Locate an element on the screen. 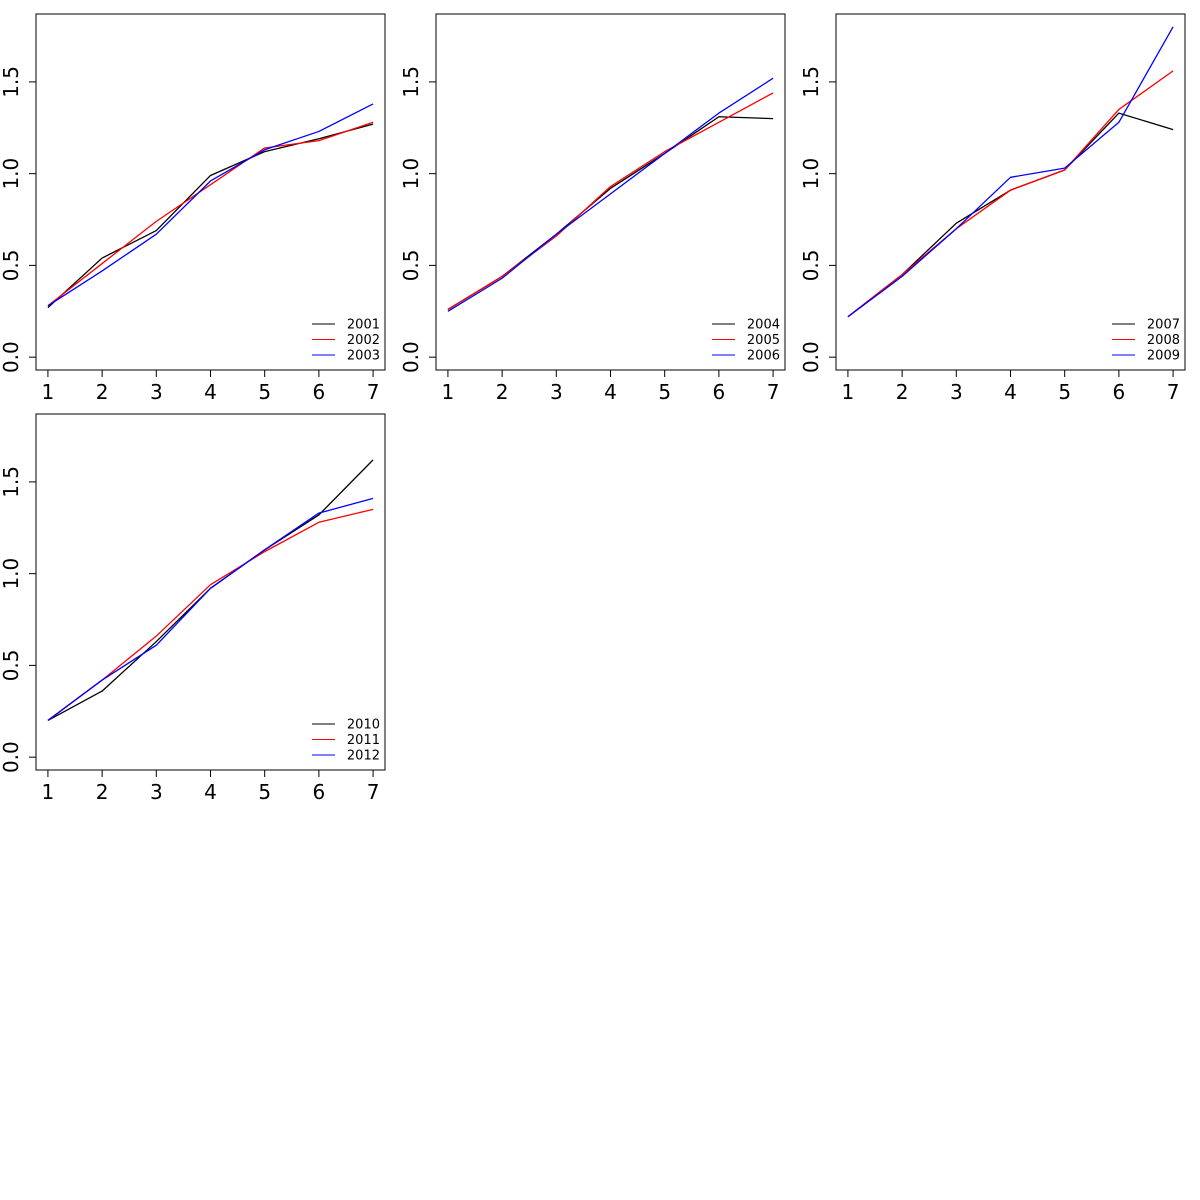 This screenshot has width=1200, height=1200. legend-label: 2001 is located at coordinates (363, 325).